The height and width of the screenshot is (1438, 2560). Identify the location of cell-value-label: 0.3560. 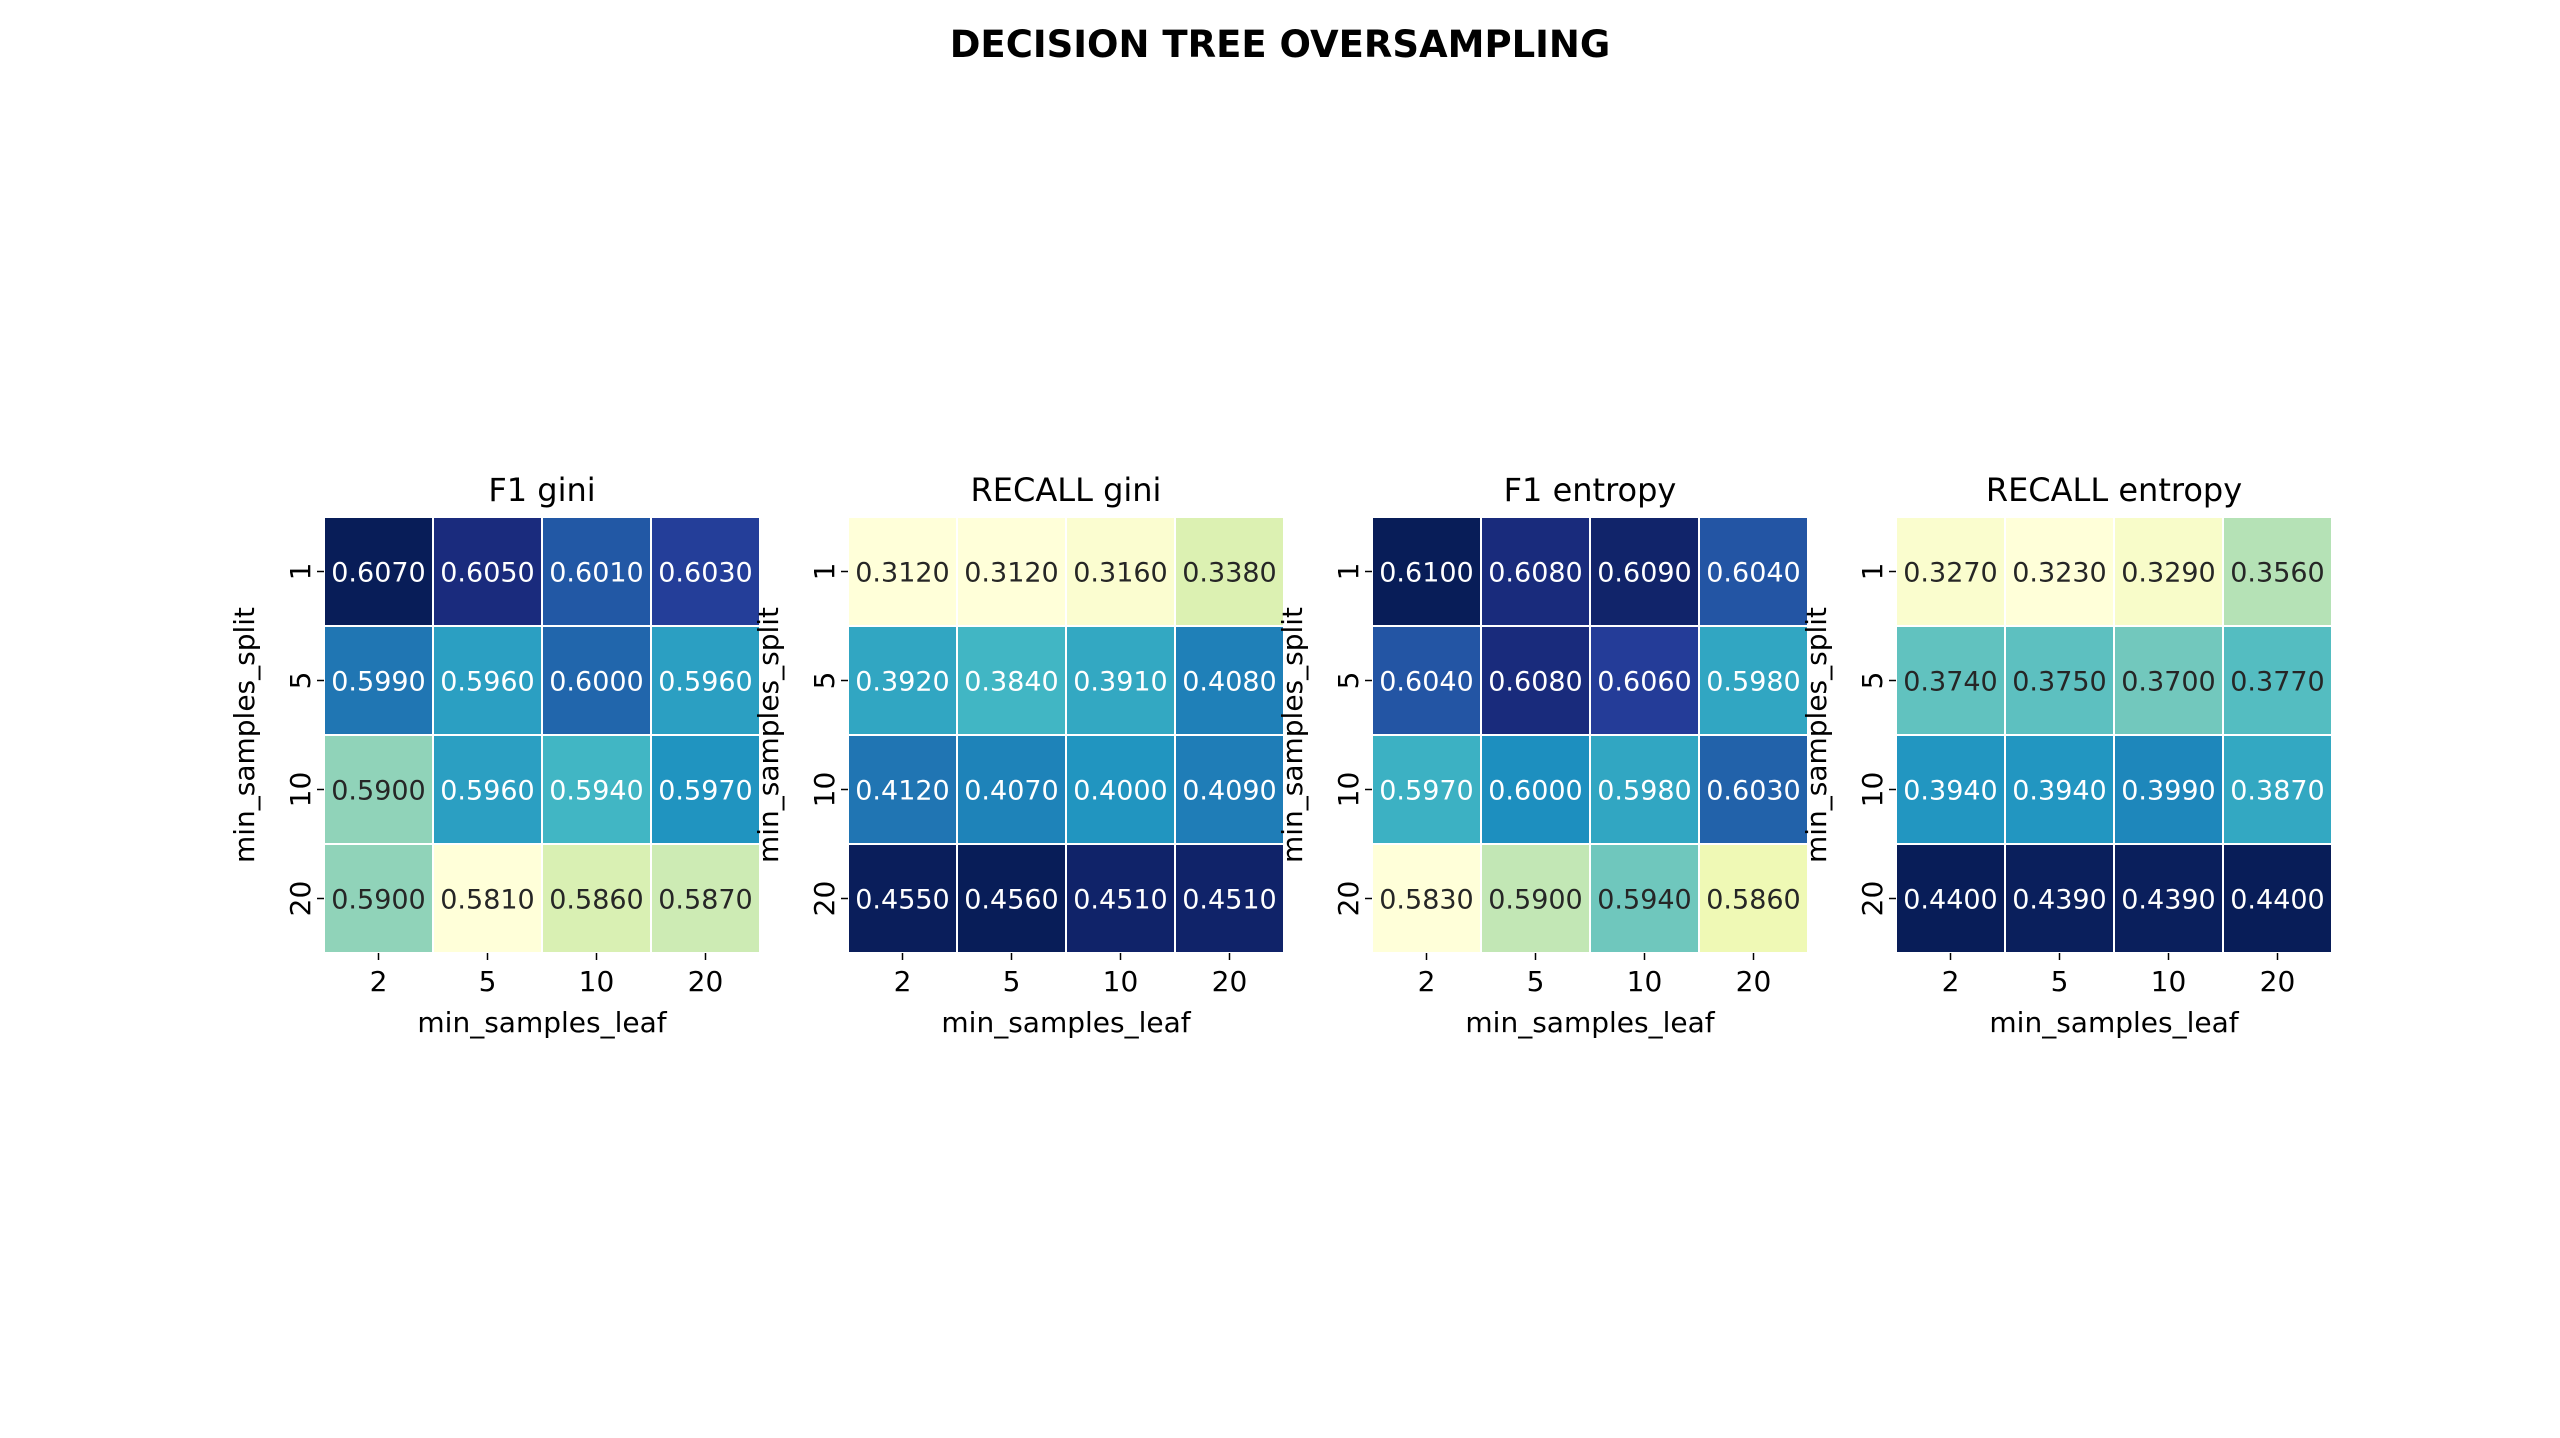
(2277, 573).